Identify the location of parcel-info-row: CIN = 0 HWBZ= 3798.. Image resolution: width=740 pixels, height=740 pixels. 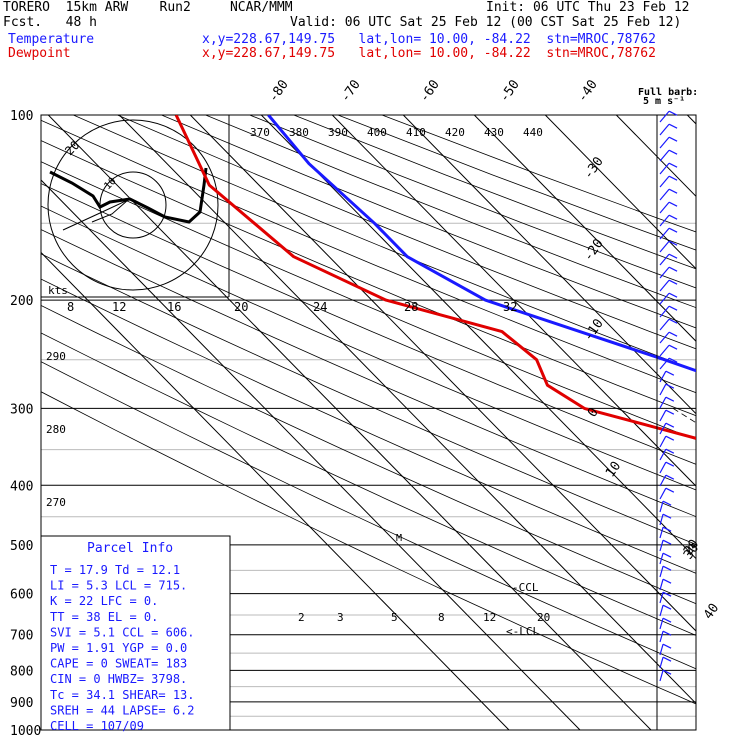
(118, 679).